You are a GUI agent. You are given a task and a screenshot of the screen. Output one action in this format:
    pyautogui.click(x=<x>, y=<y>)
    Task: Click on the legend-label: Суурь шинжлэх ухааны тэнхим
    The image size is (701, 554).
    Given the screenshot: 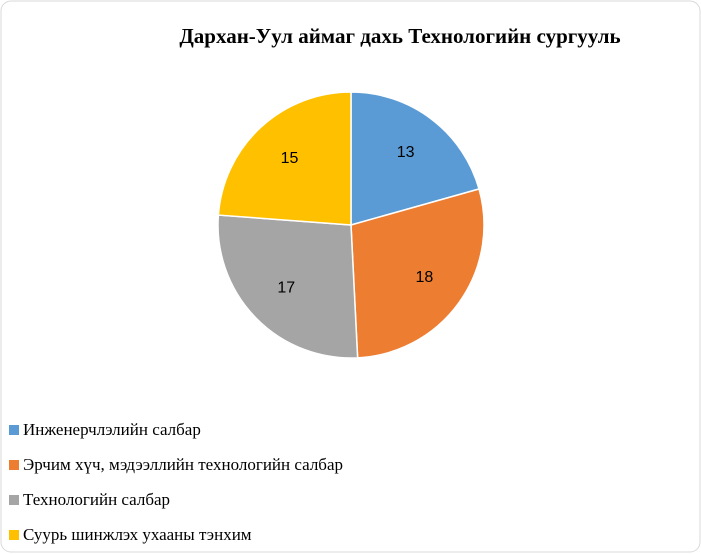 What is the action you would take?
    pyautogui.click(x=137, y=534)
    